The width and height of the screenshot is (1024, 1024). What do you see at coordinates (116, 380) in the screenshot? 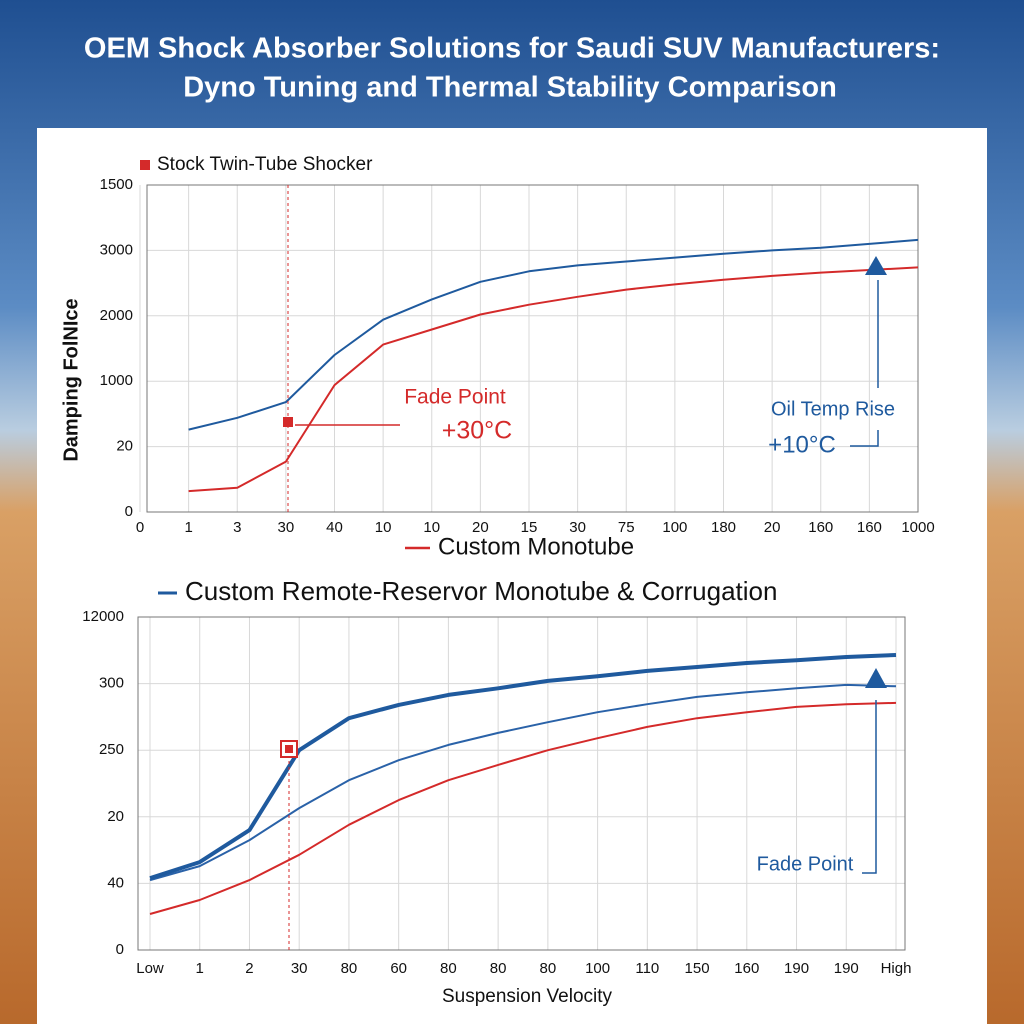
I see `y-tick-label: 1000` at bounding box center [116, 380].